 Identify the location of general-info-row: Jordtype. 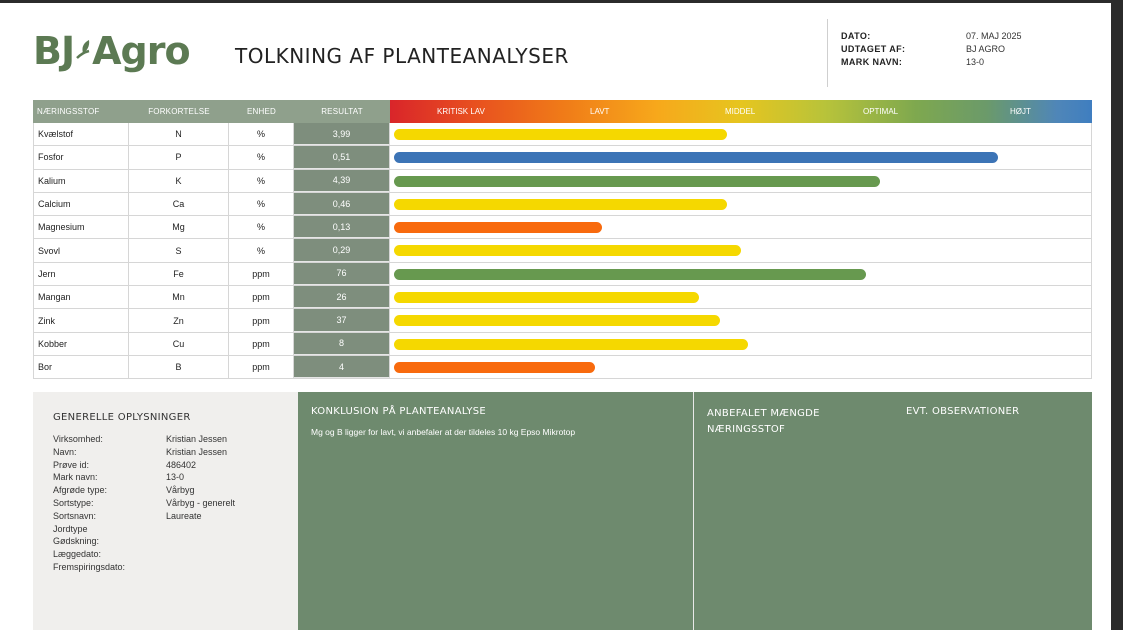
(175, 529).